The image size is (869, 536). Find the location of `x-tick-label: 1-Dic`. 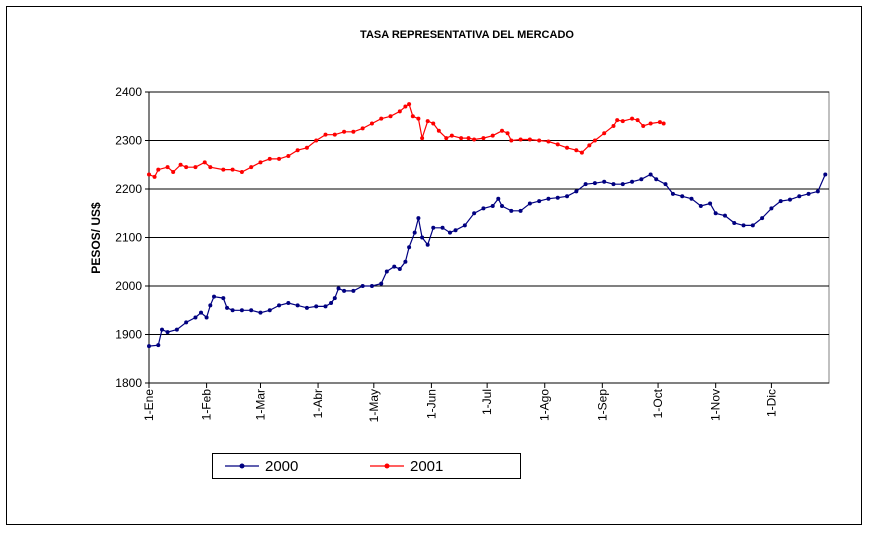

x-tick-label: 1-Dic is located at coordinates (771, 403).